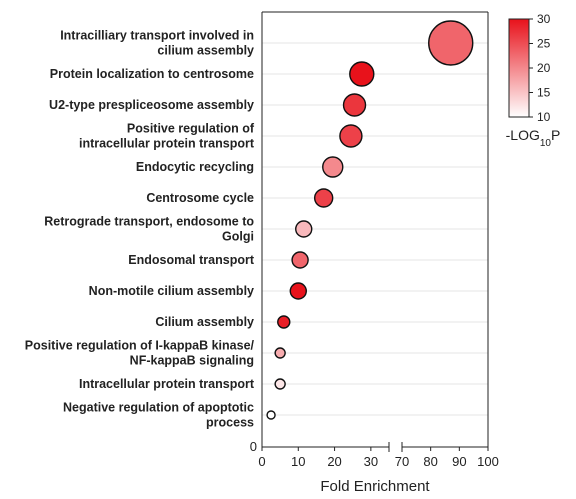 Image resolution: width=576 pixels, height=499 pixels. What do you see at coordinates (533, 138) in the screenshot?
I see `colorbar-title: -LOG10P` at bounding box center [533, 138].